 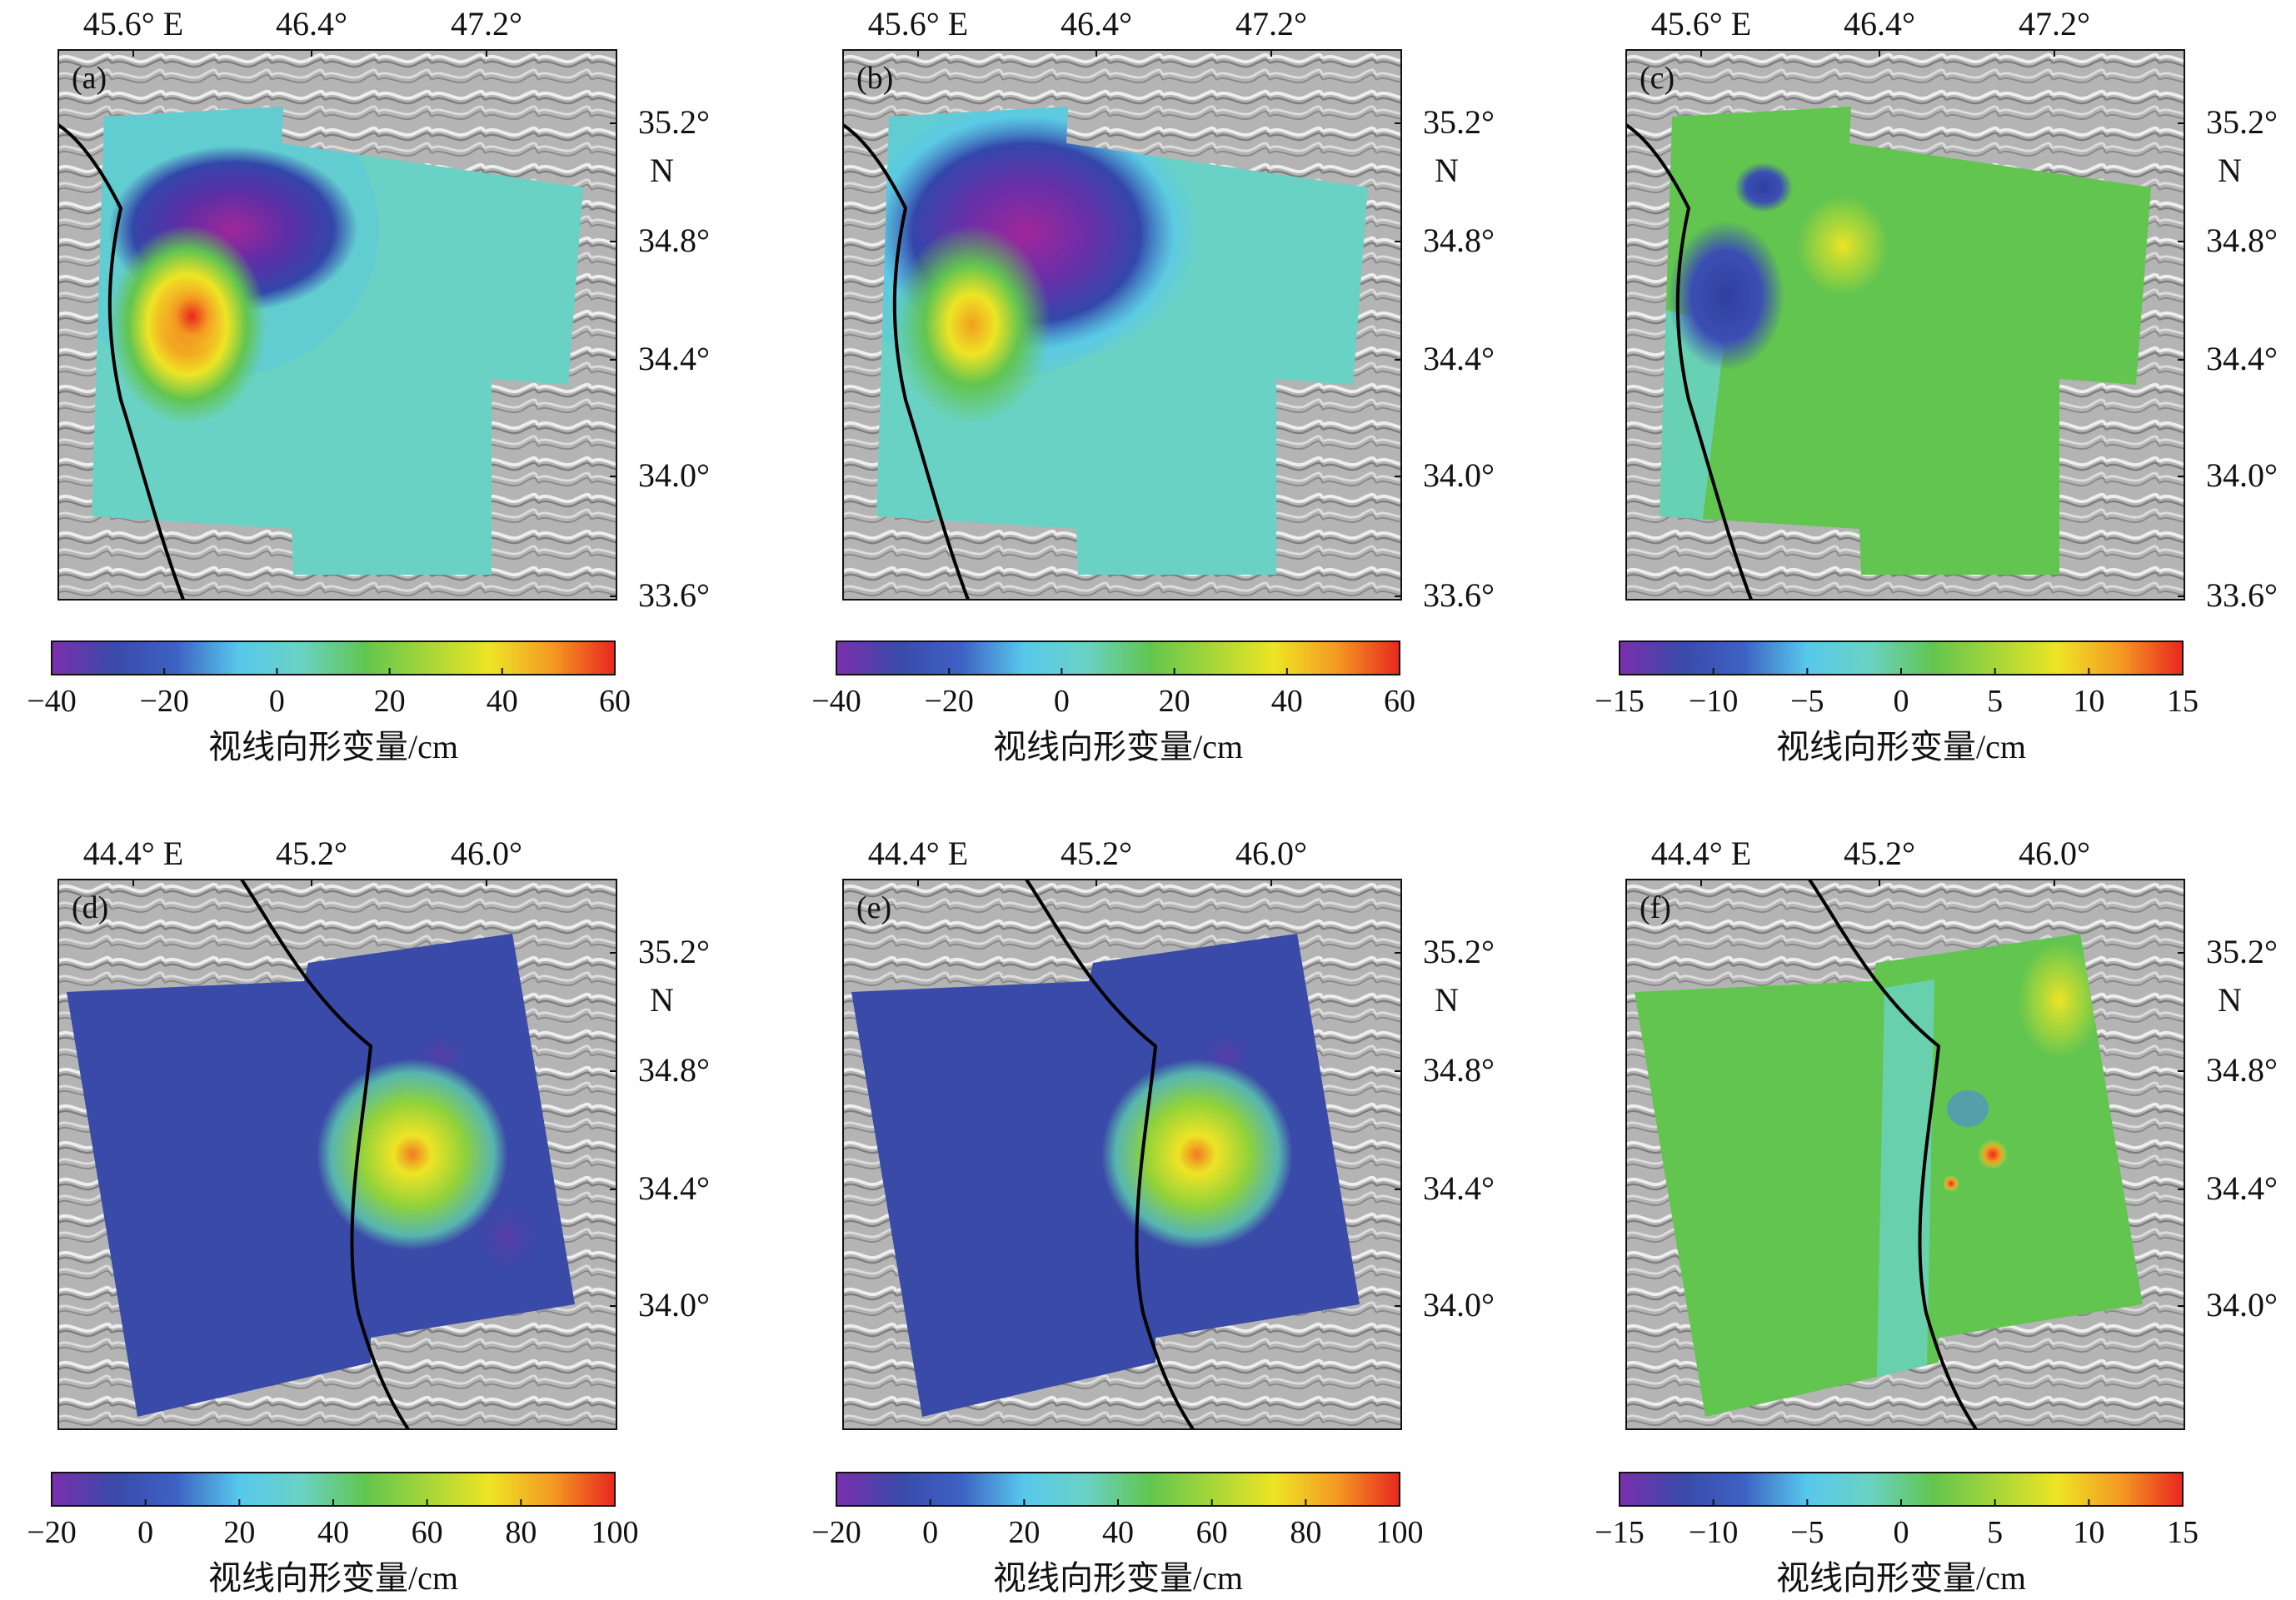 I want to click on colorbar-tick-label: −5, so click(x=1807, y=1532).